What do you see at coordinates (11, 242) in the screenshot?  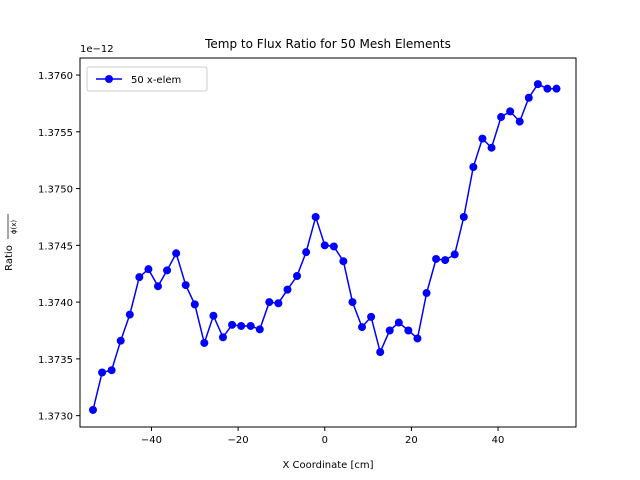 I see `y-axis-label-group: Ratio ϕ(x)` at bounding box center [11, 242].